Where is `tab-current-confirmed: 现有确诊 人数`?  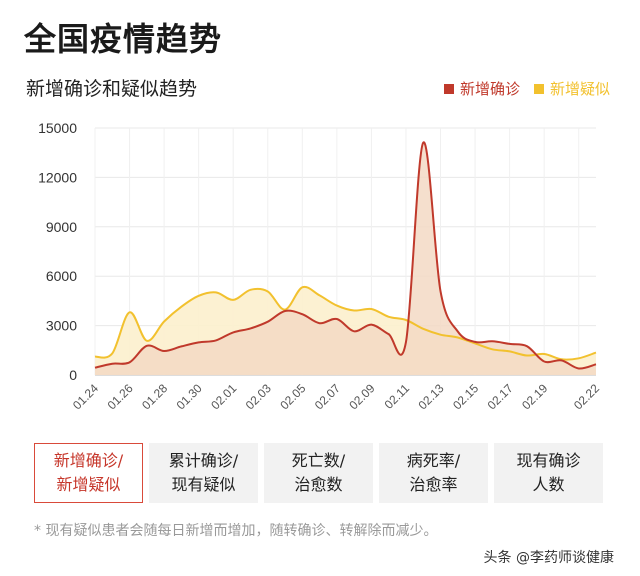
tab-current-confirmed: 现有确诊 人数 is located at coordinates (548, 473).